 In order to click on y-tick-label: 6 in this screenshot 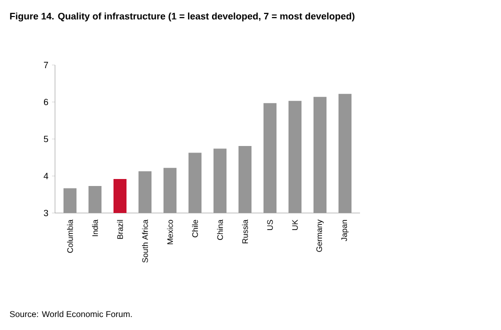, I will do `click(46, 102)`.